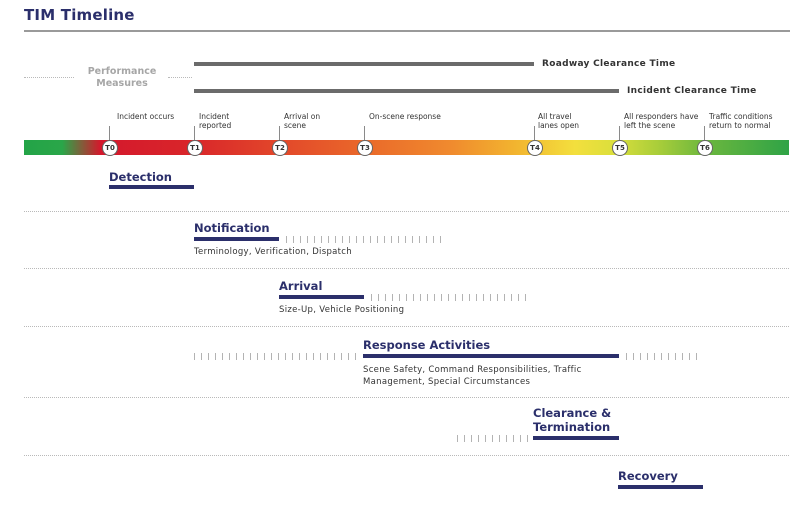  Describe the element at coordinates (661, 121) in the screenshot. I see `event-label-t5: All responders have left the scene` at that location.